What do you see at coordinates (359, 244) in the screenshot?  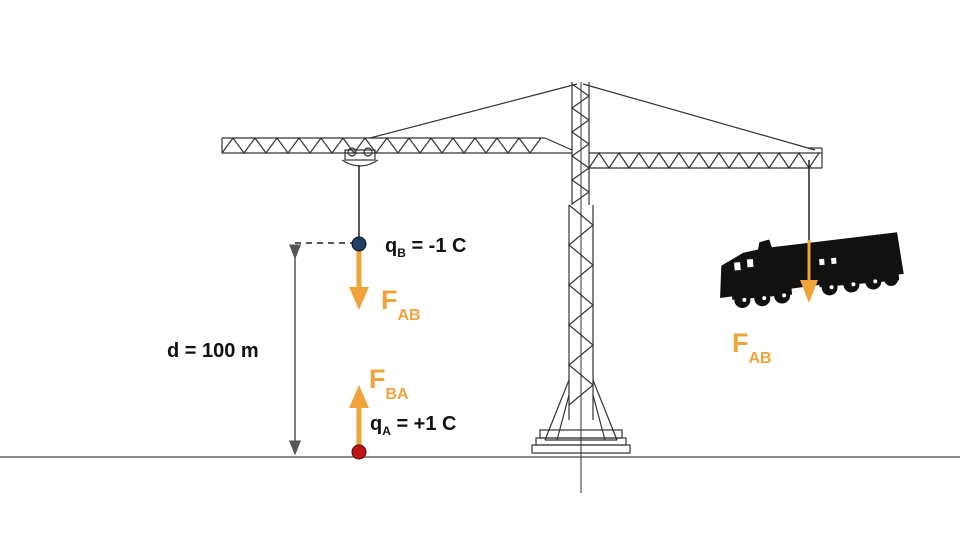 I see `charge-b-dot` at bounding box center [359, 244].